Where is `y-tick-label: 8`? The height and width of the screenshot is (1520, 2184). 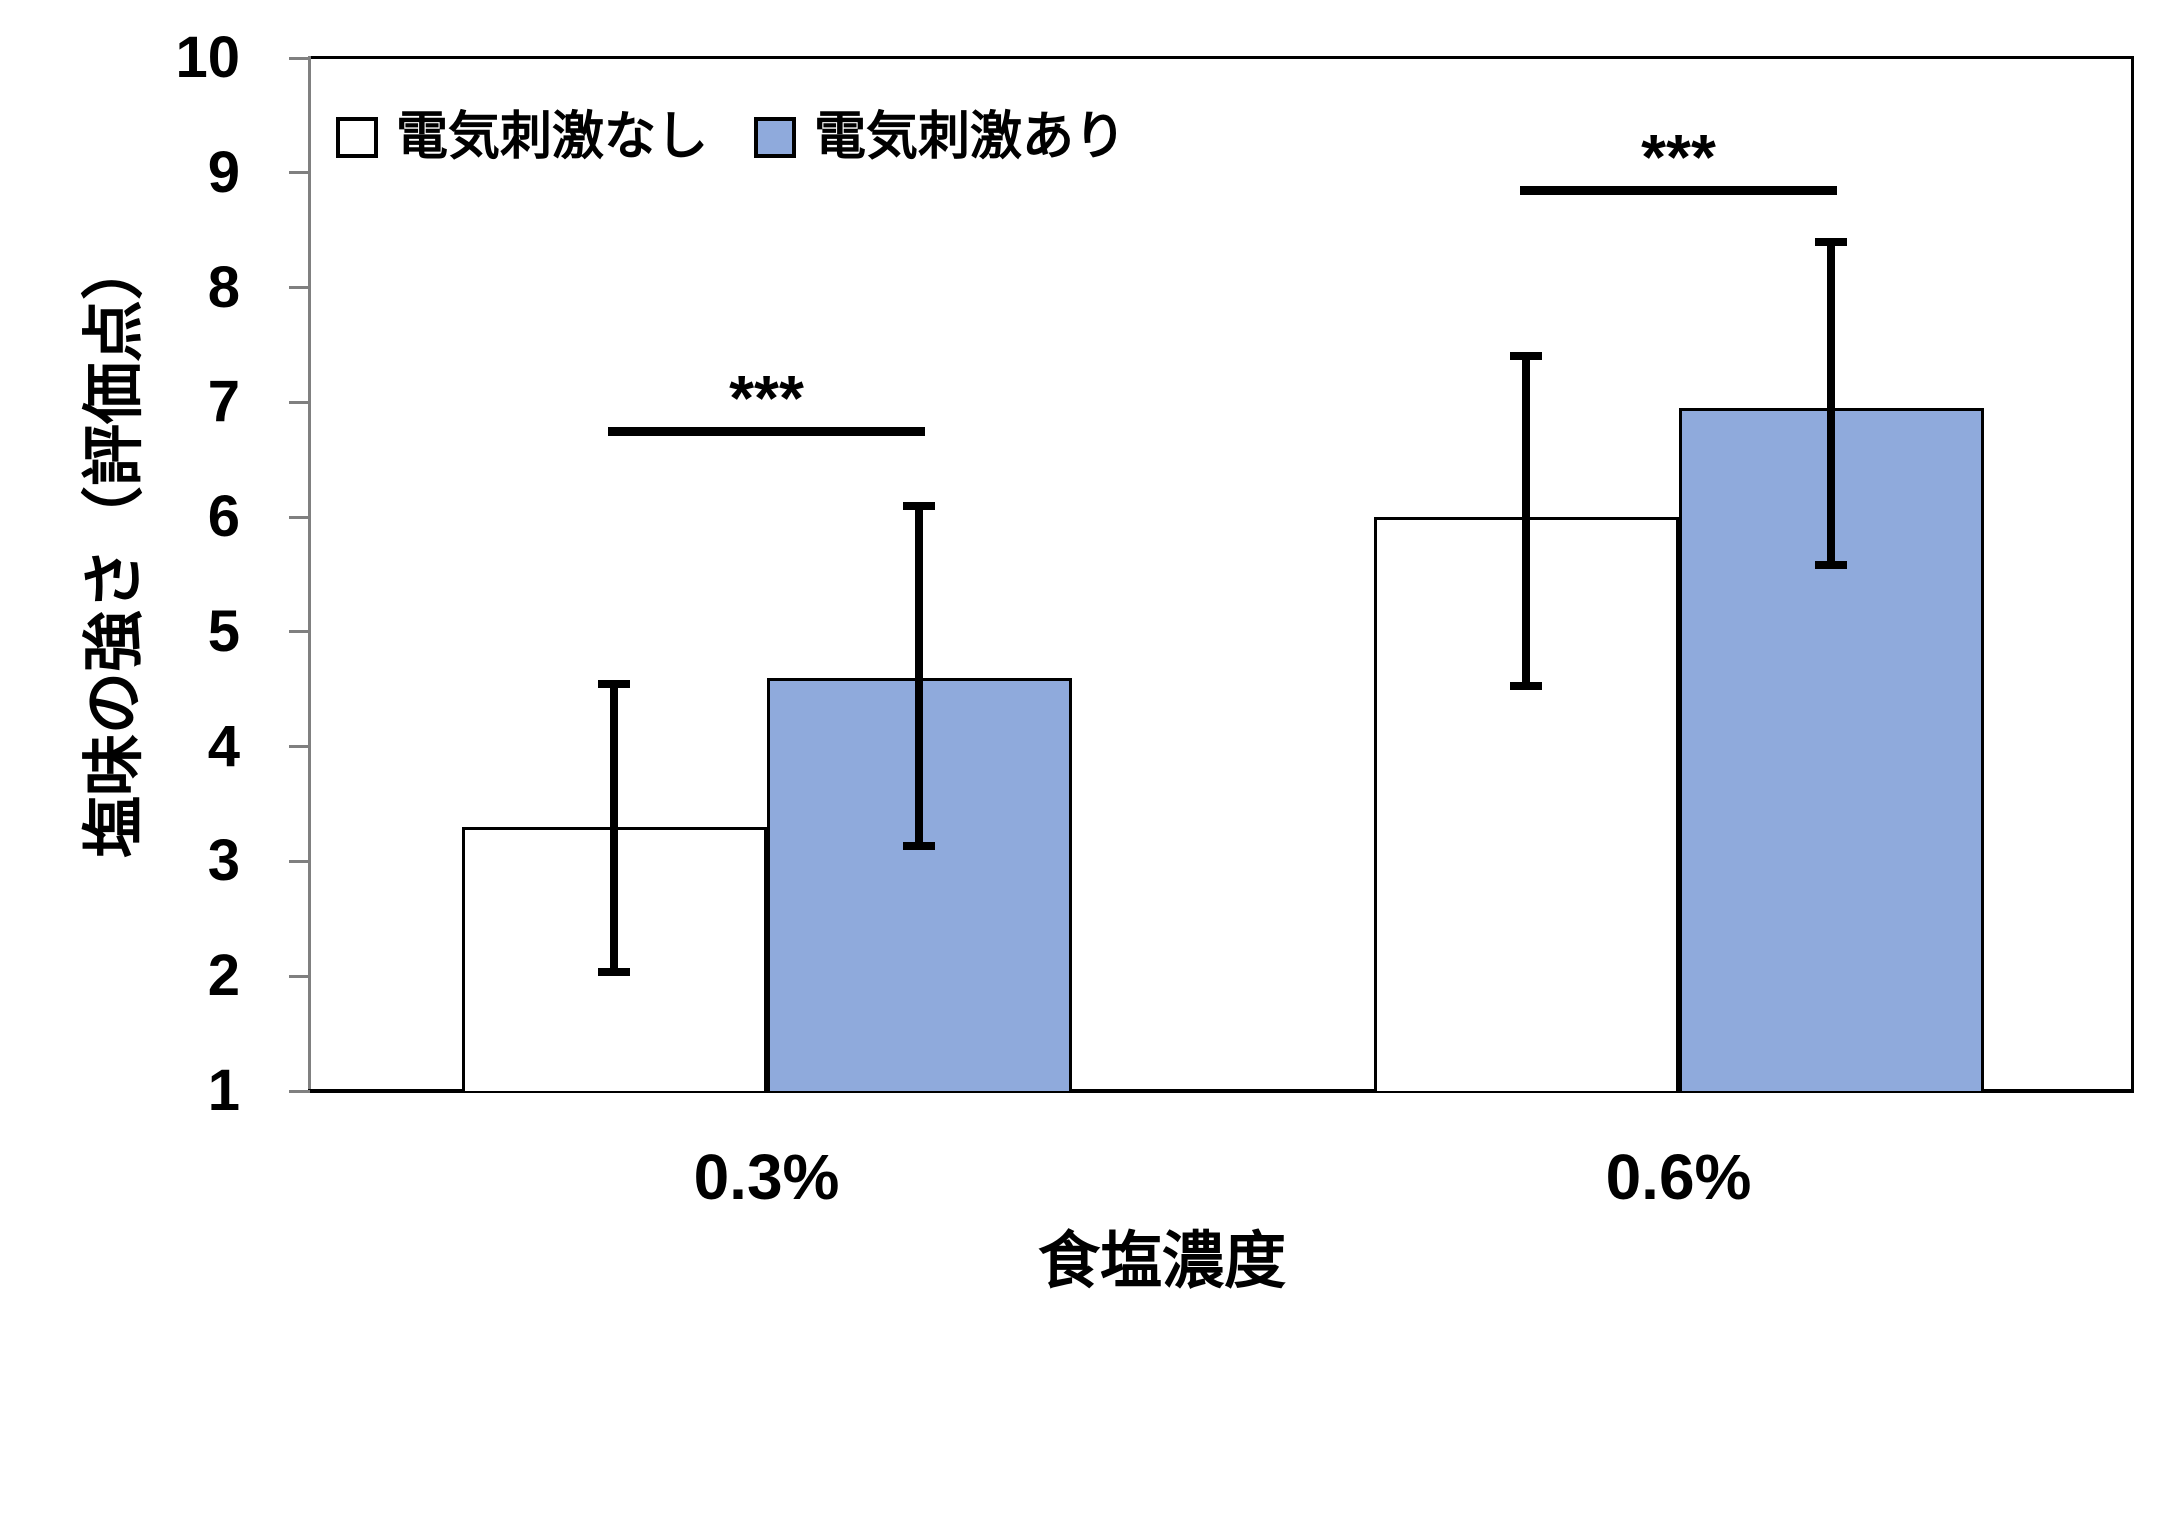
y-tick-label: 8 is located at coordinates (223, 287).